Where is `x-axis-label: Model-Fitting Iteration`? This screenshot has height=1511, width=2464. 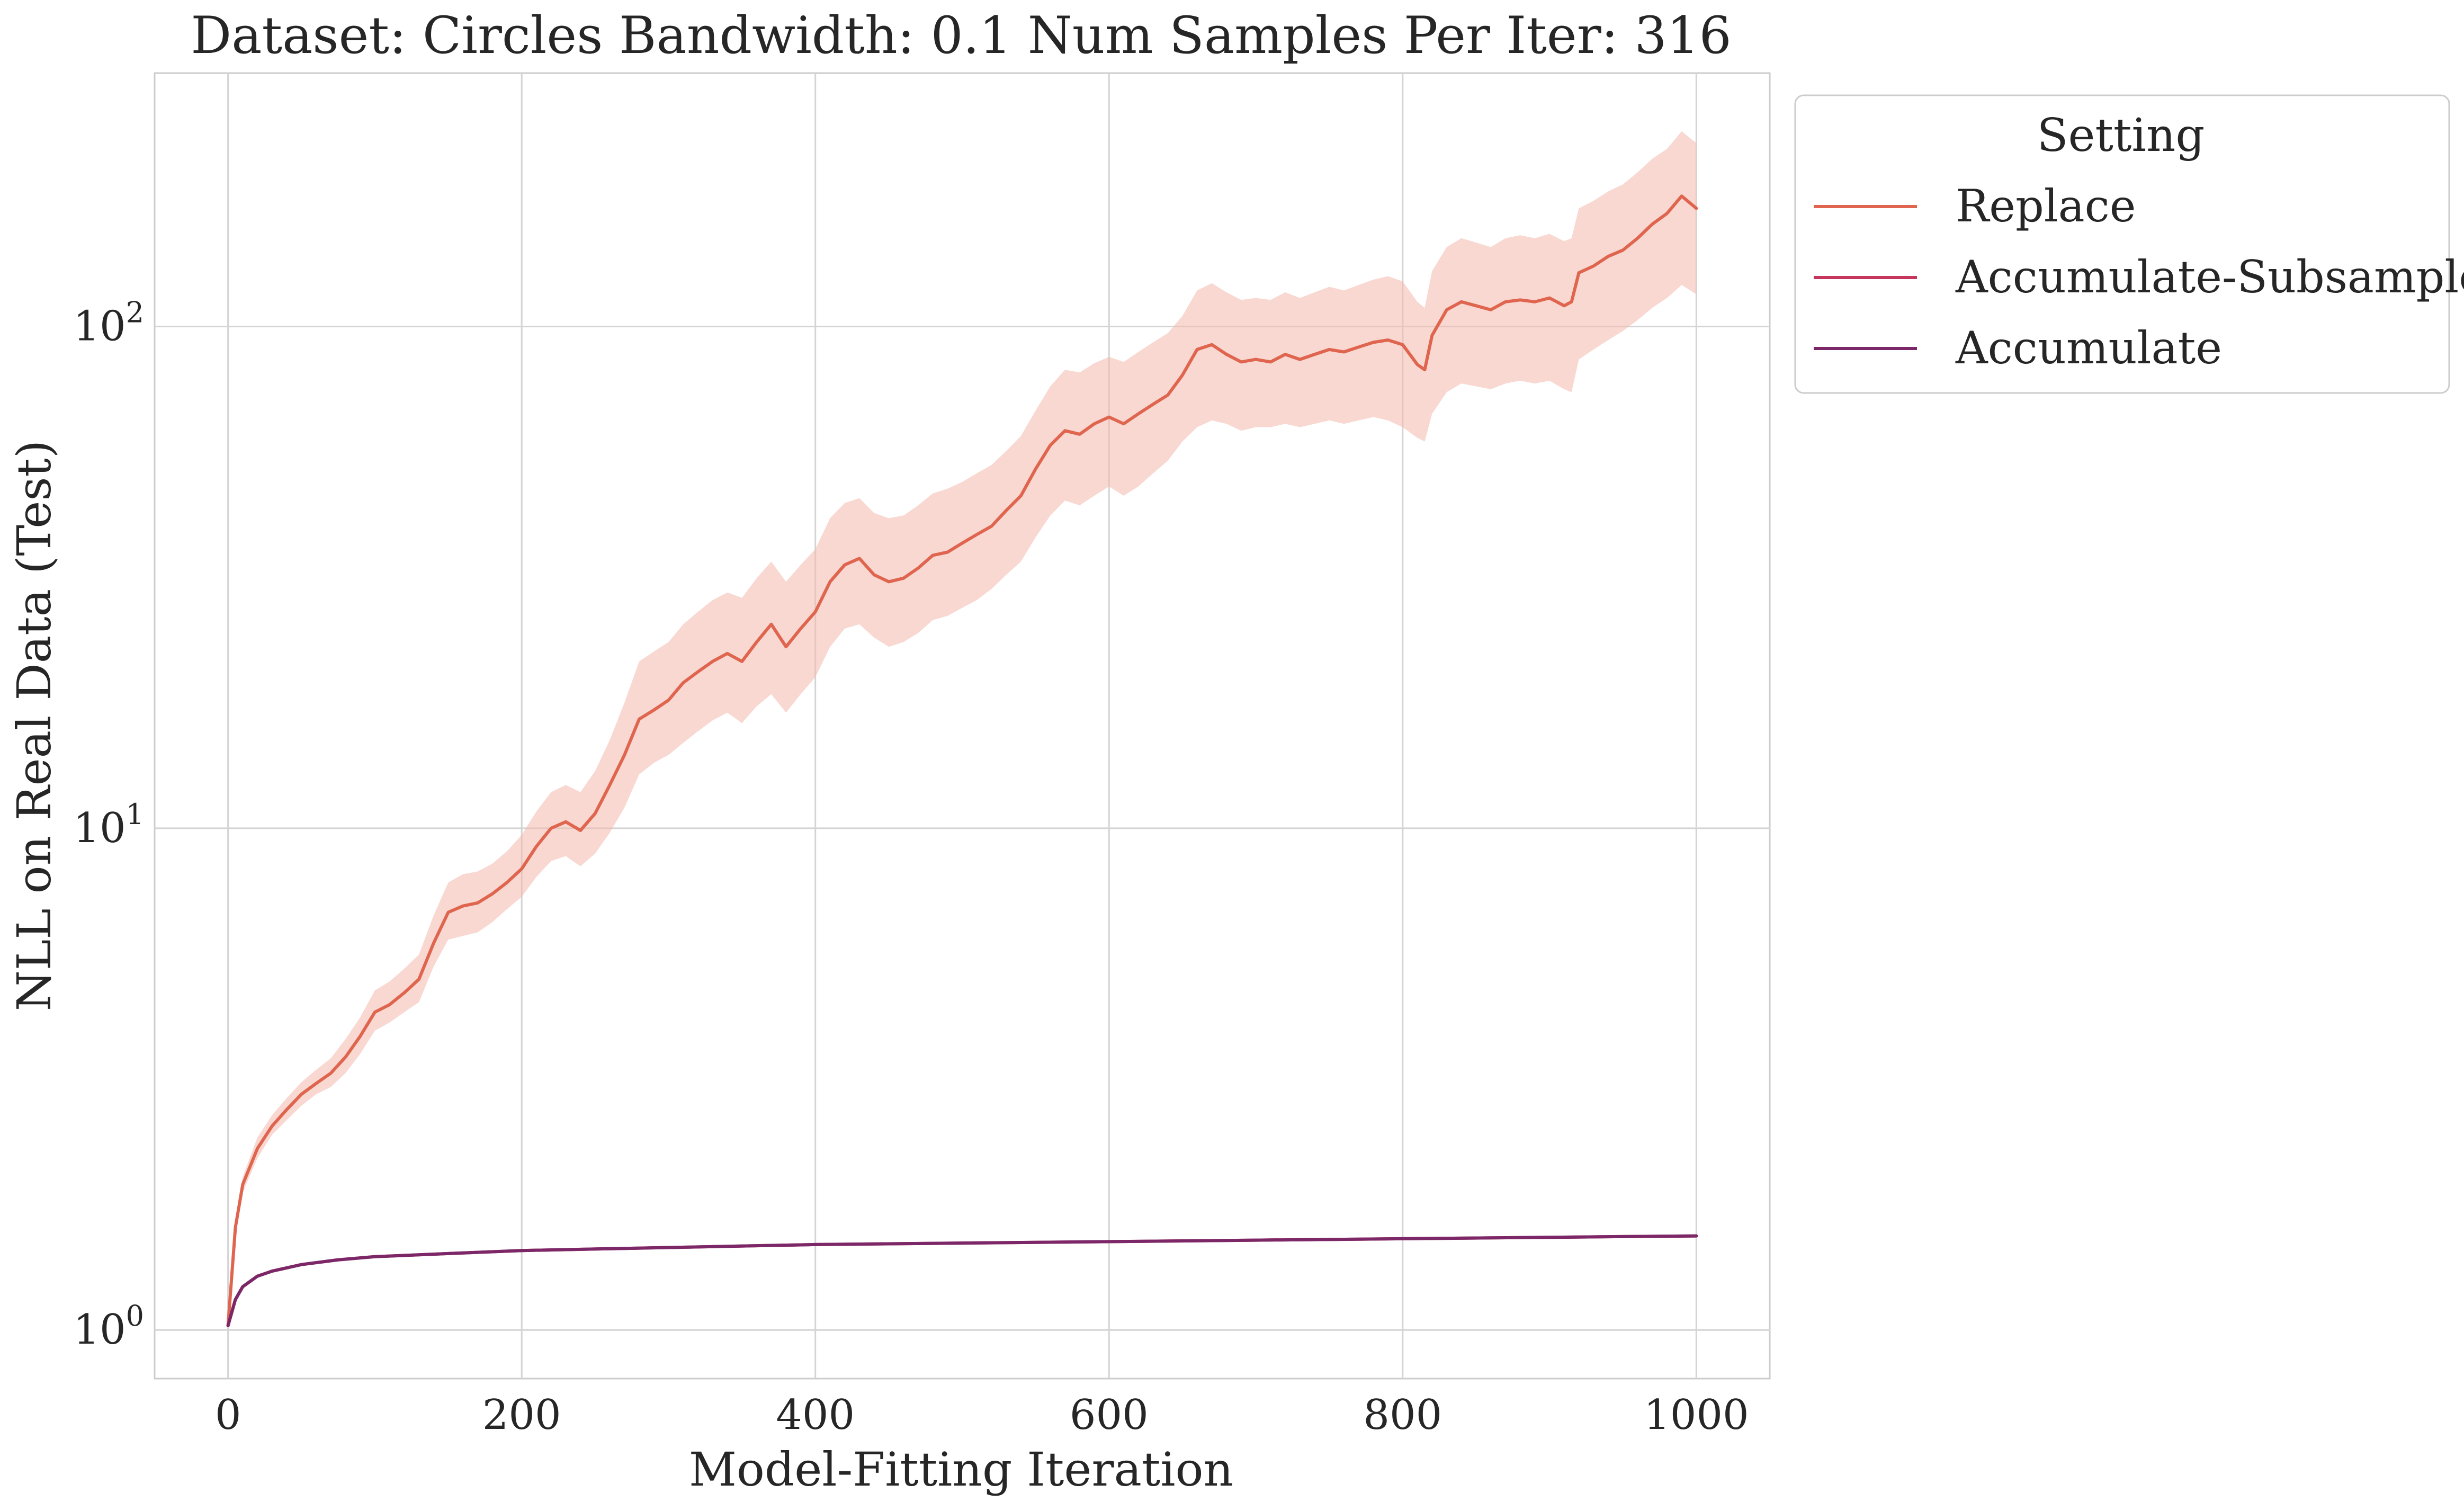
x-axis-label: Model-Fitting Iteration is located at coordinates (961, 1469).